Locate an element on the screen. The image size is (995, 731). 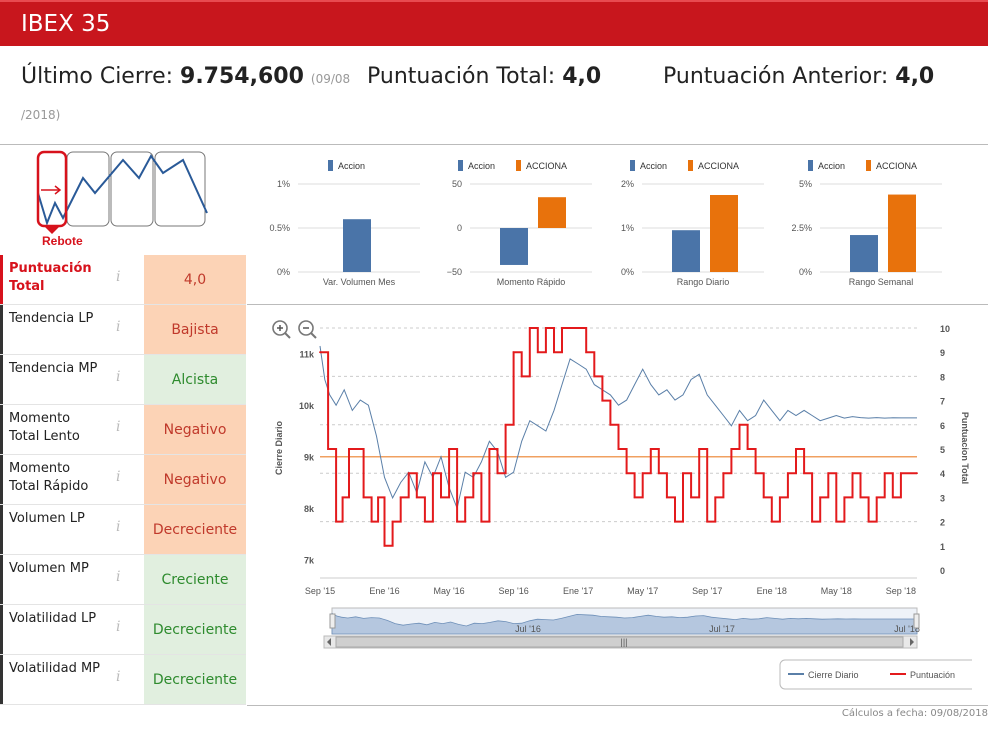
bar is located at coordinates (864, 253).